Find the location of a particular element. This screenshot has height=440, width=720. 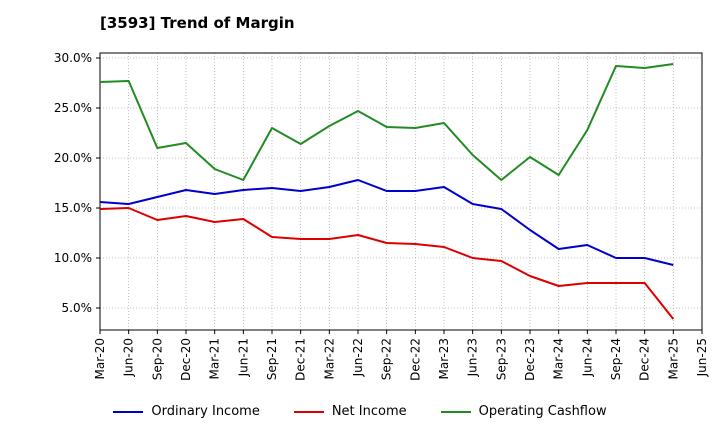

x-tick-label: Dec-22 is located at coordinates (415, 359).